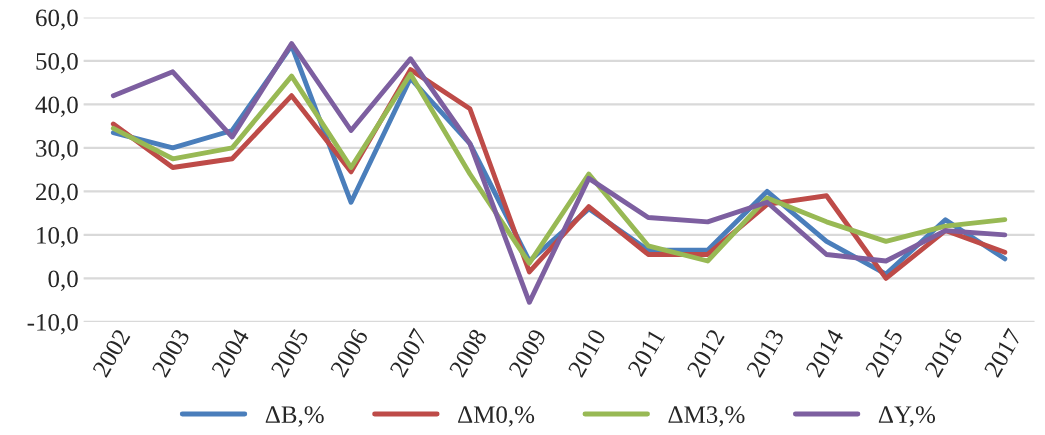 This screenshot has height=435, width=1045. Describe the element at coordinates (52, 324) in the screenshot. I see `y-tick-label: -10,0` at that location.